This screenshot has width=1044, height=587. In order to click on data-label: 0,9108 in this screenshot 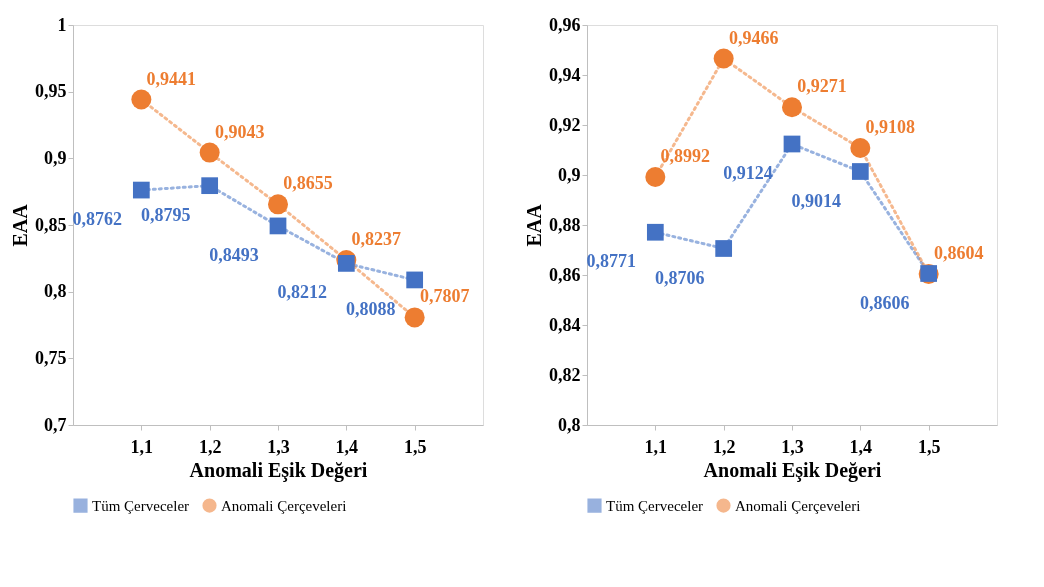, I will do `click(890, 127)`.